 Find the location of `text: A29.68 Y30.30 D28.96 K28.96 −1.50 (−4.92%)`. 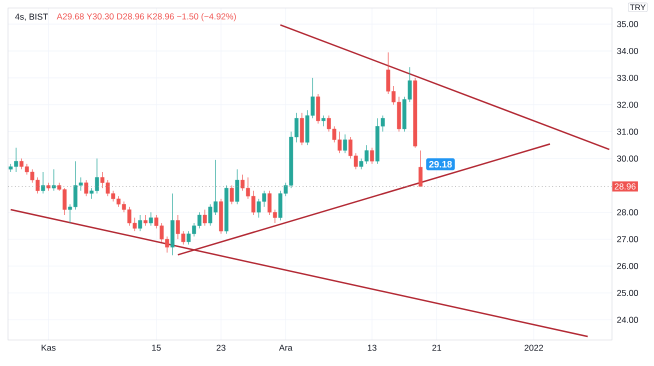

text: A29.68 Y30.30 D28.96 K28.96 −1.50 (−4.92%) is located at coordinates (146, 17).